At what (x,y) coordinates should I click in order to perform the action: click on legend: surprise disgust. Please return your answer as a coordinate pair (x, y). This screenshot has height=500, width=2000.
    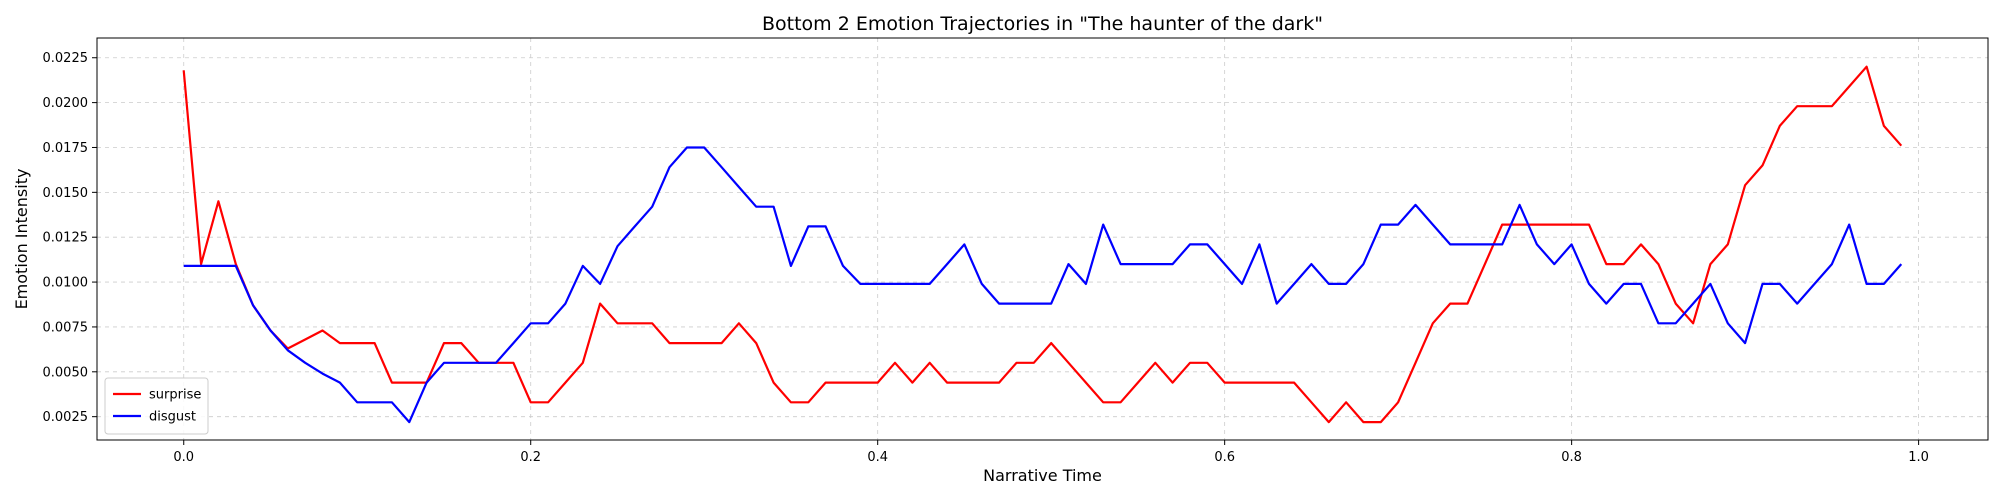
    Looking at the image, I should click on (156, 406).